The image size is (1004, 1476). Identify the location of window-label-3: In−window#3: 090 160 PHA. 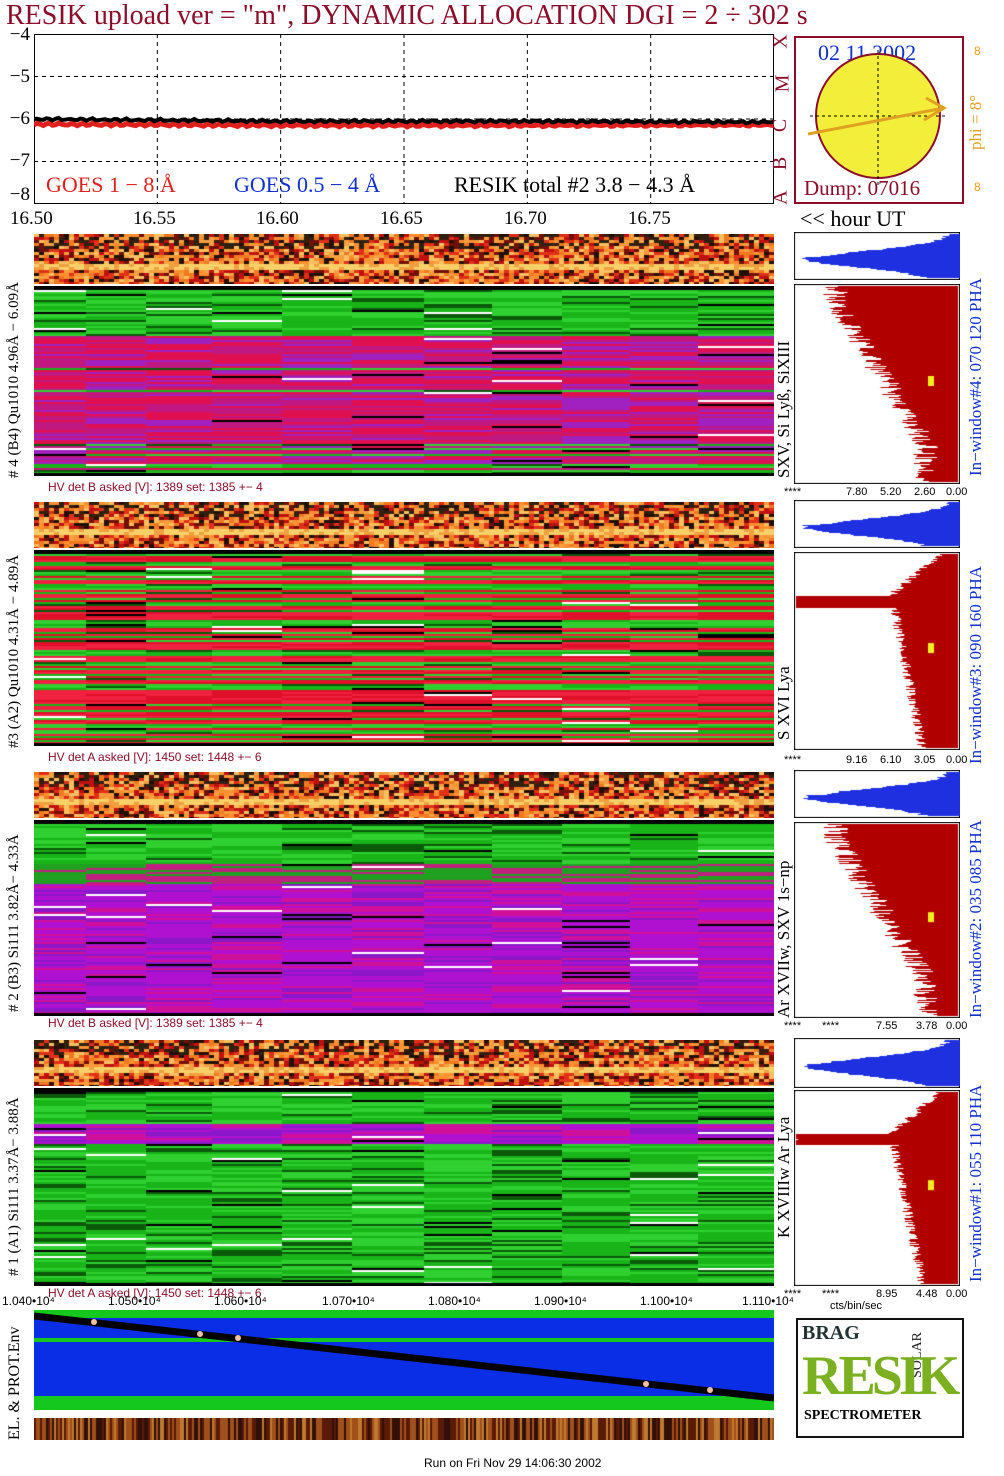
(975, 664).